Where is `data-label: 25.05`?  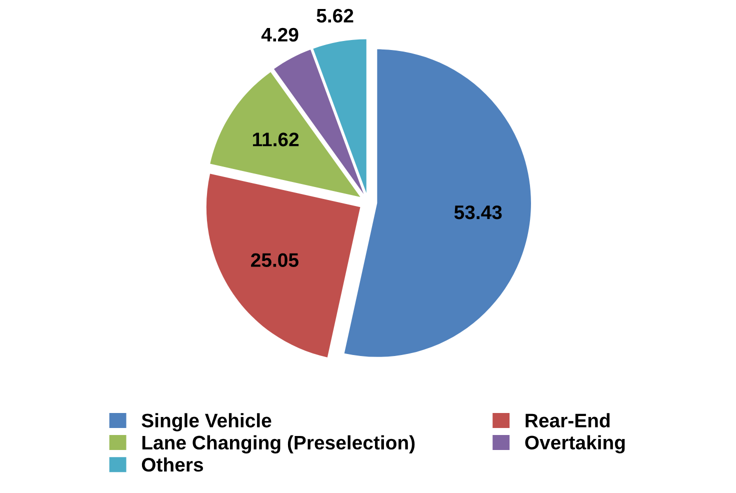
data-label: 25.05 is located at coordinates (274, 260).